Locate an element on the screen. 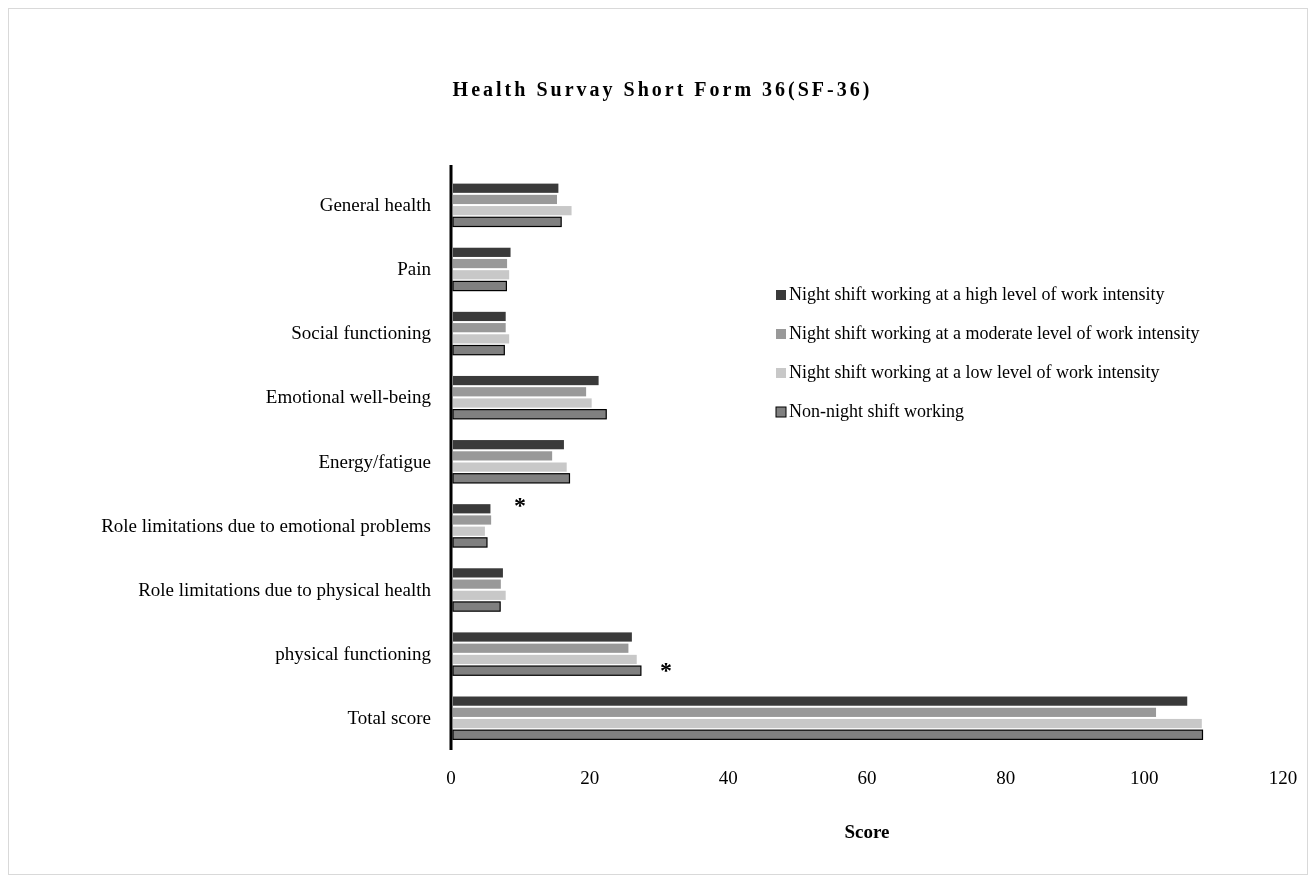 The image size is (1309, 876). x-tick-label: 60 is located at coordinates (867, 777).